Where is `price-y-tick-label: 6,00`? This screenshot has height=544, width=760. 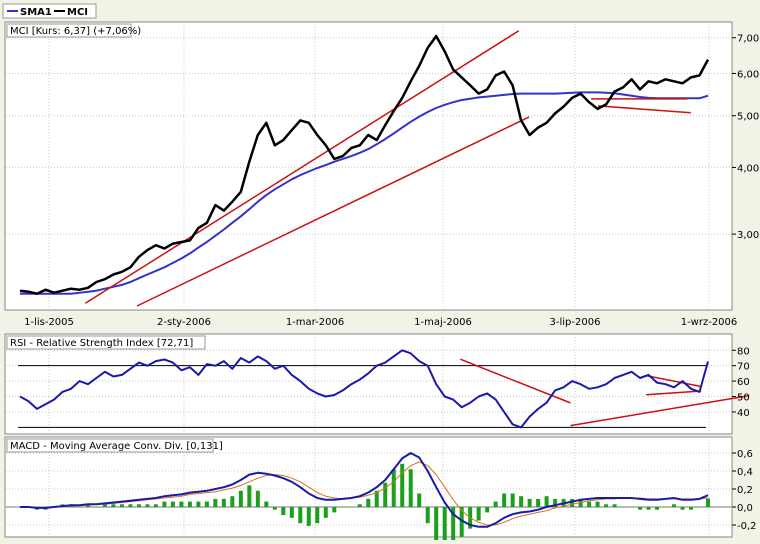
price-y-tick-label: 6,00 is located at coordinates (748, 74).